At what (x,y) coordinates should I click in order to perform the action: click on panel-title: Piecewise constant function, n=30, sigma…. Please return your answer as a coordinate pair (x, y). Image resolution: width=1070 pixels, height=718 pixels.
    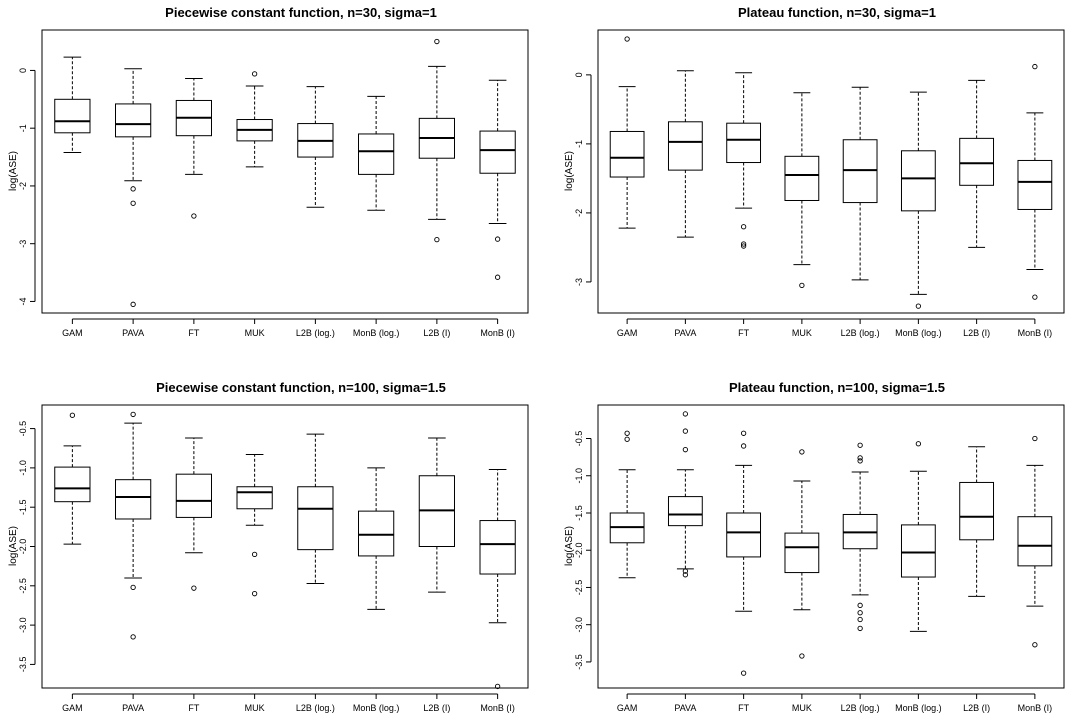
    Looking at the image, I should click on (301, 12).